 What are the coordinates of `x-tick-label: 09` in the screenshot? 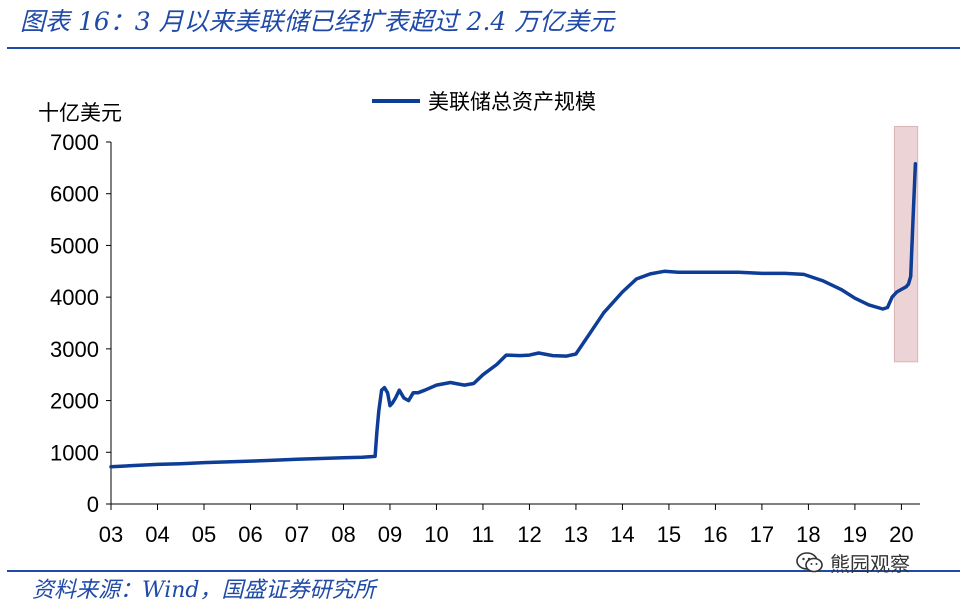 It's located at (390, 534).